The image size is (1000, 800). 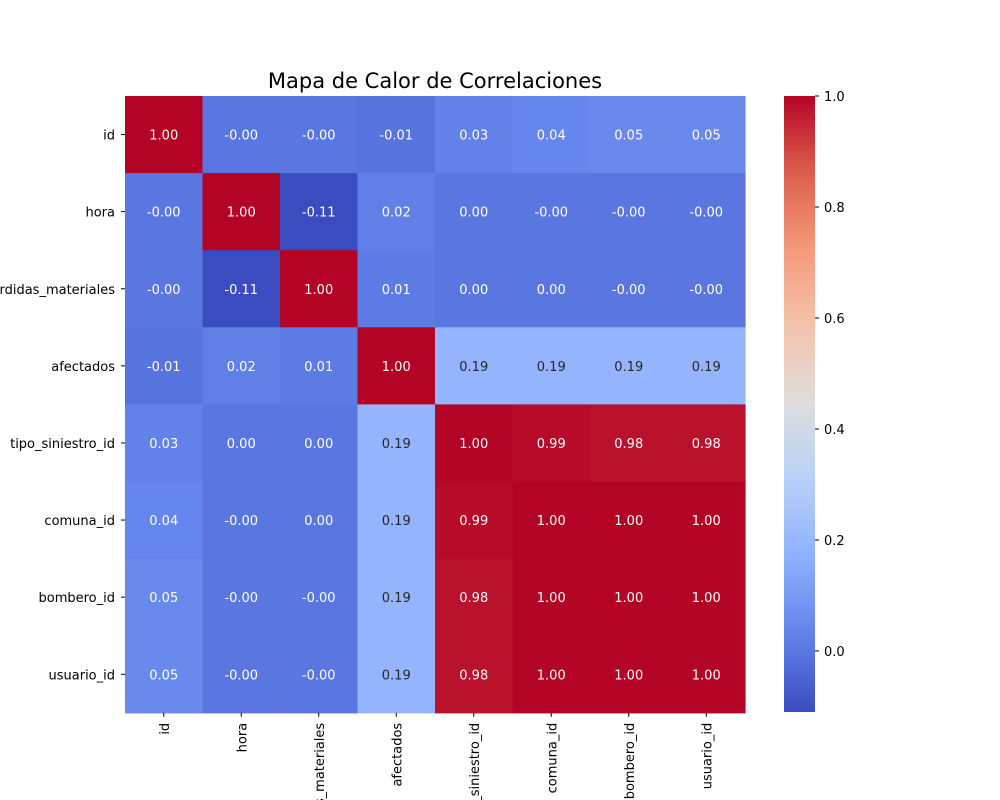 What do you see at coordinates (77, 598) in the screenshot?
I see `y-tick-label: bombero_id` at bounding box center [77, 598].